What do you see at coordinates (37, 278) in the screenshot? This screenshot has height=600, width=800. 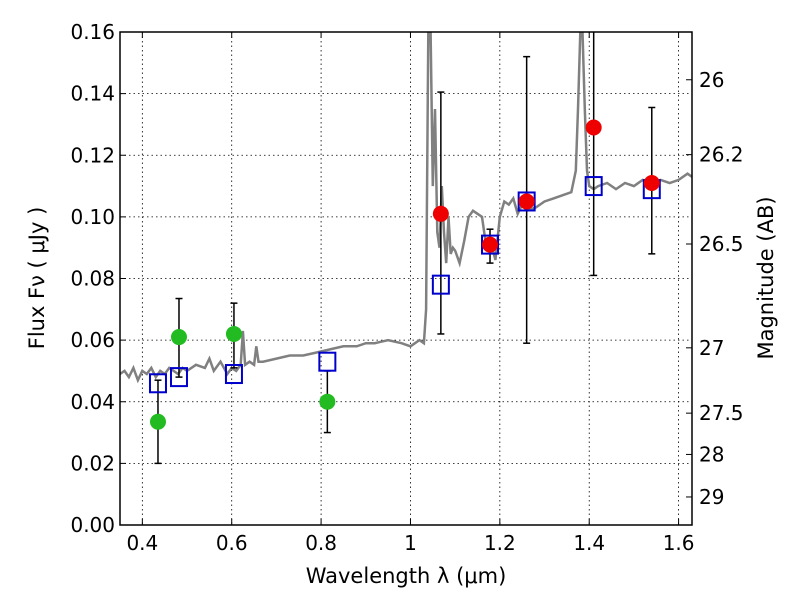 I see `y-axis-title: Flux Fν ( μJy )` at bounding box center [37, 278].